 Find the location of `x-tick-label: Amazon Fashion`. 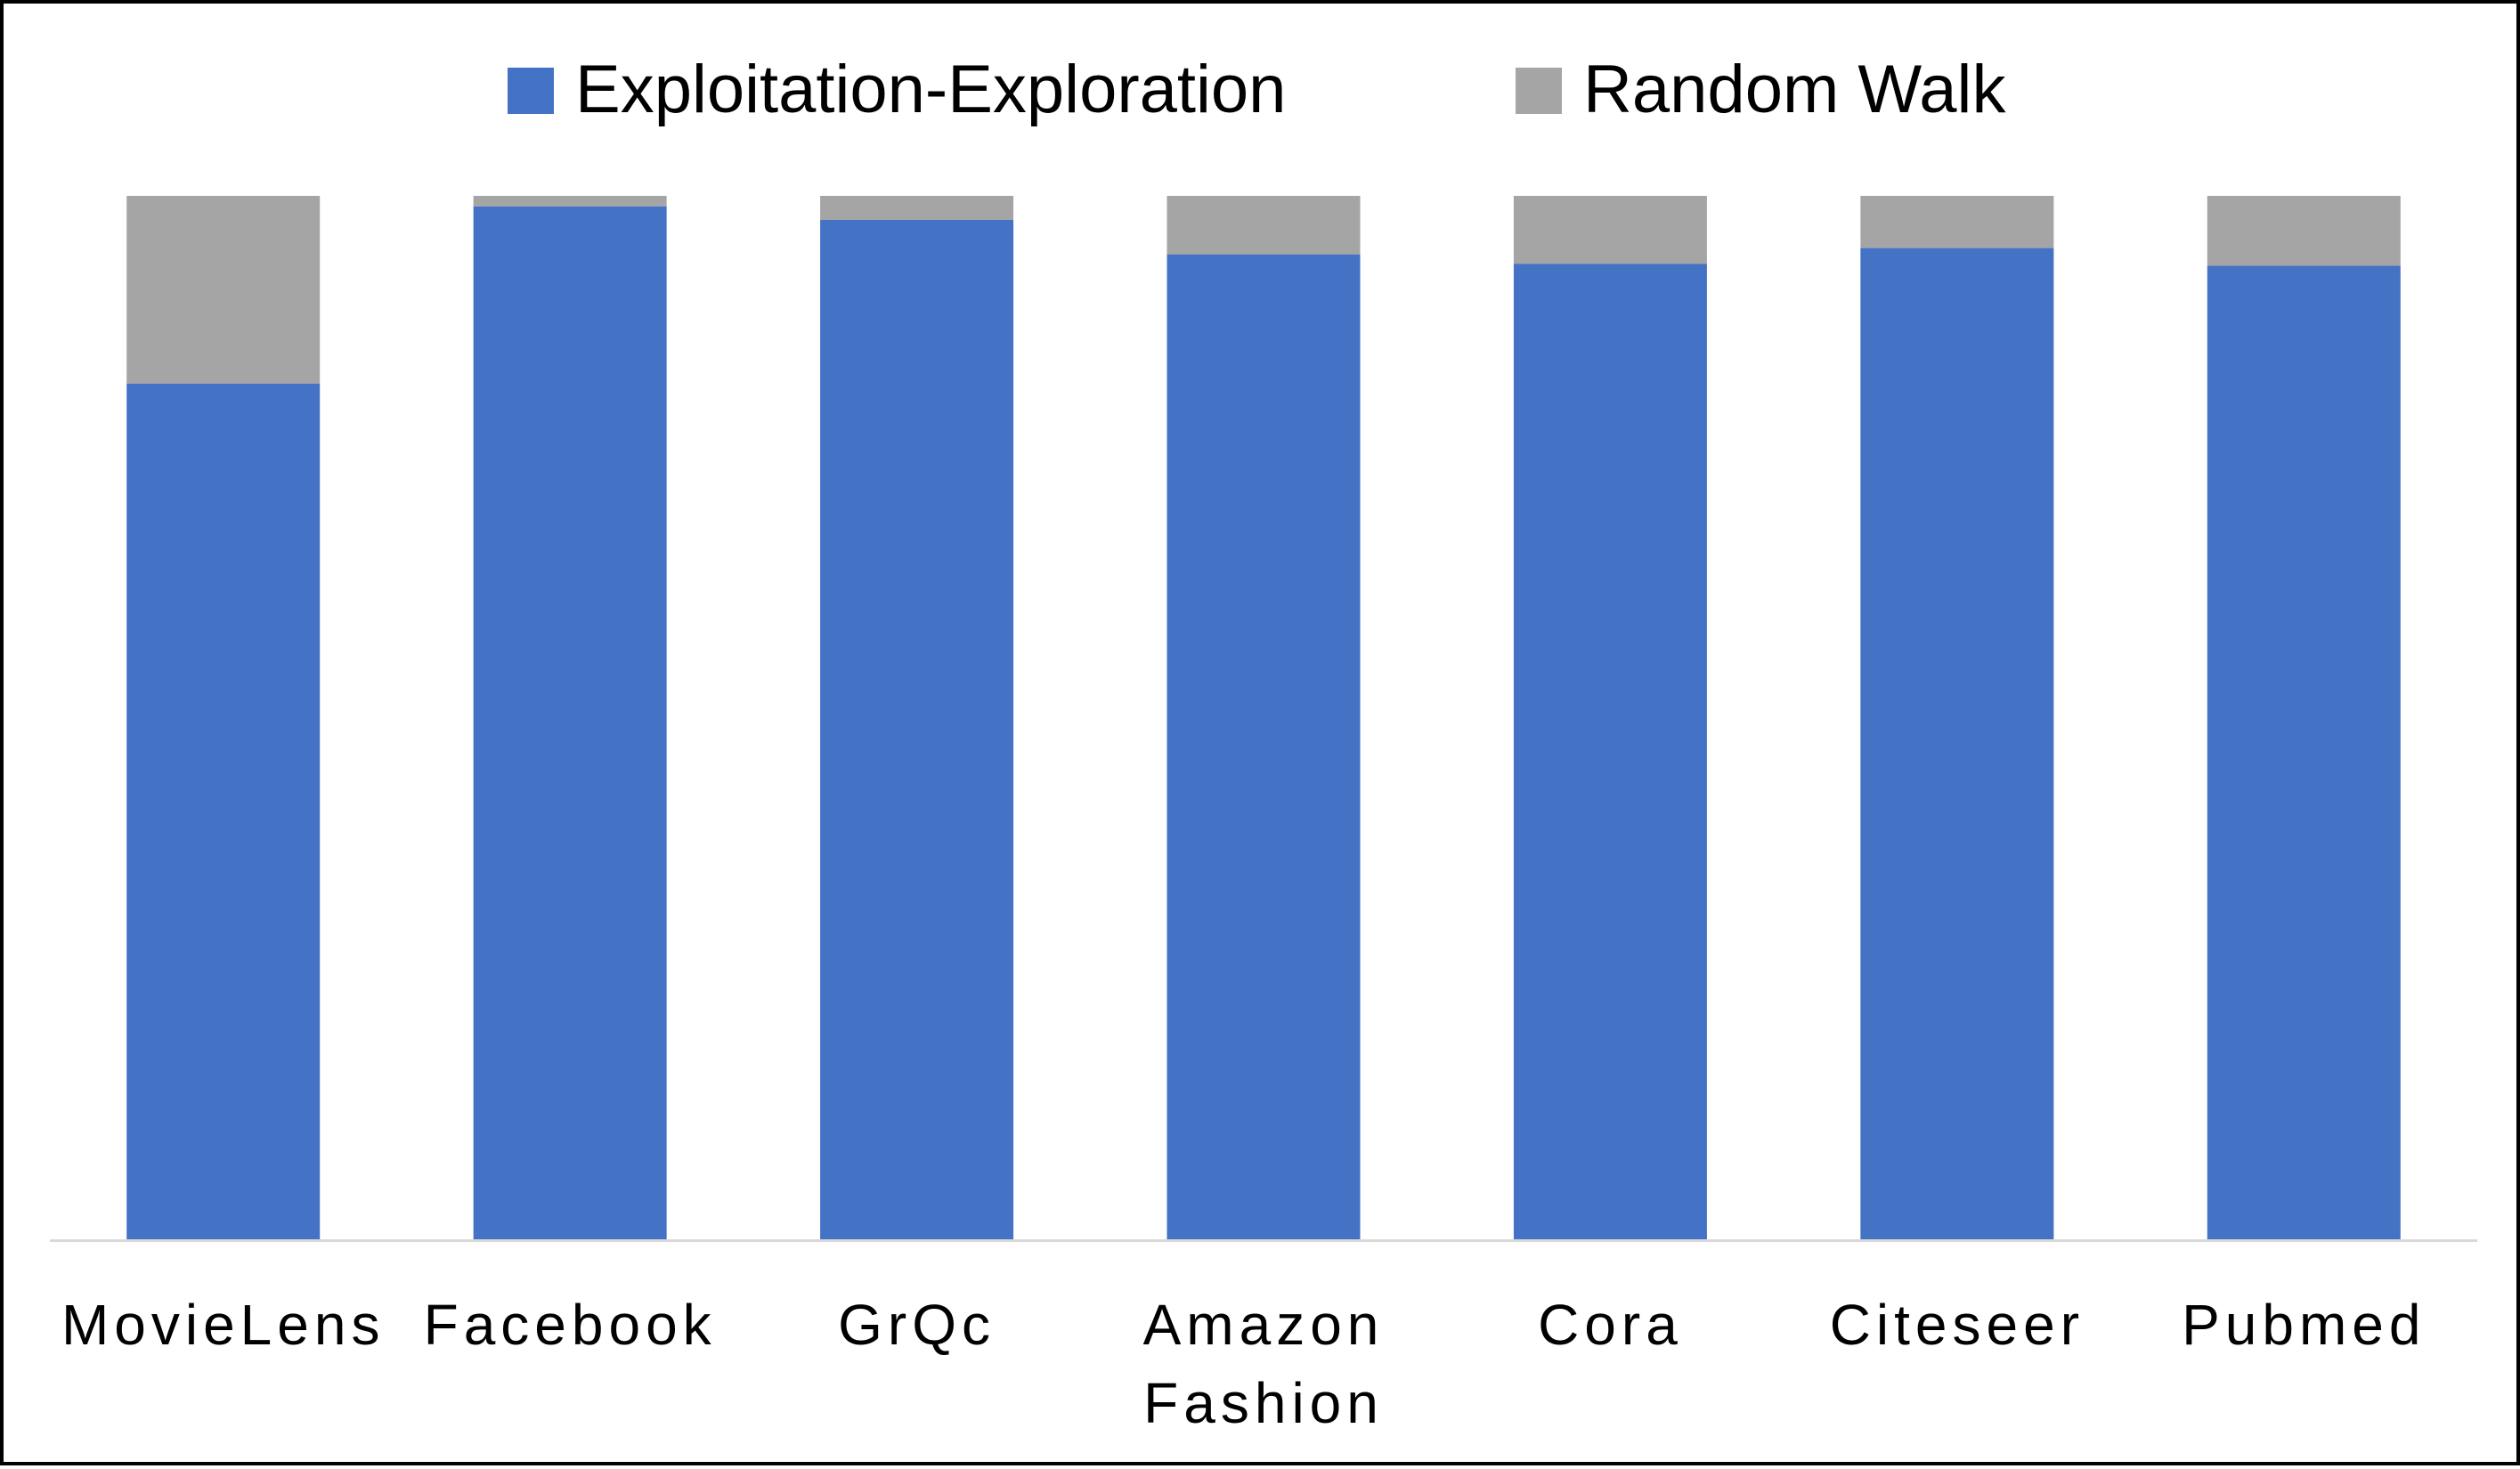

x-tick-label: Amazon Fashion is located at coordinates (1264, 1364).